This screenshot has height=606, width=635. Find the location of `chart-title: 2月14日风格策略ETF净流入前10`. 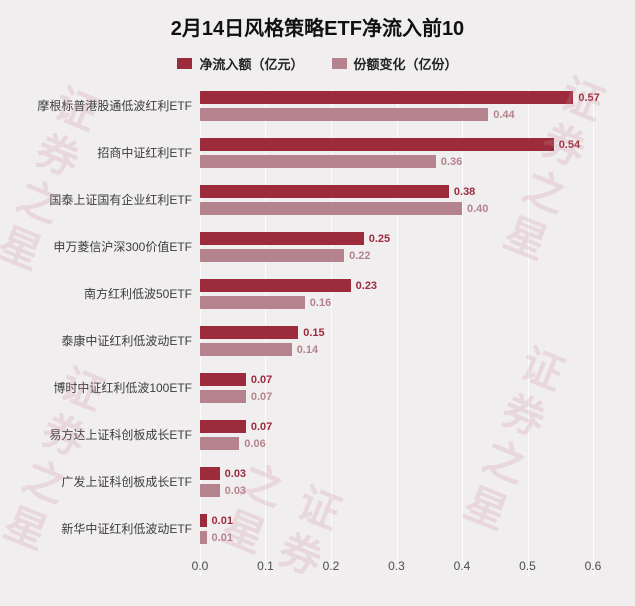

chart-title: 2月14日风格策略ETF净流入前10 is located at coordinates (317, 29).